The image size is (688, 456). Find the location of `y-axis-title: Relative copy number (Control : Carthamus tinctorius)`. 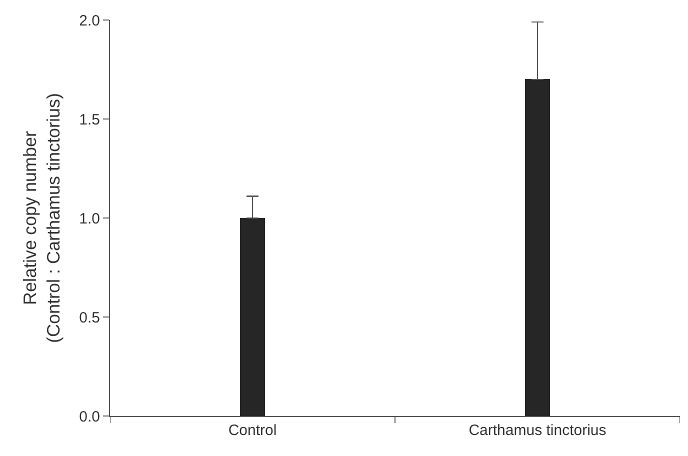

y-axis-title: Relative copy number (Control : Carthamus tinctorius) is located at coordinates (42, 218).